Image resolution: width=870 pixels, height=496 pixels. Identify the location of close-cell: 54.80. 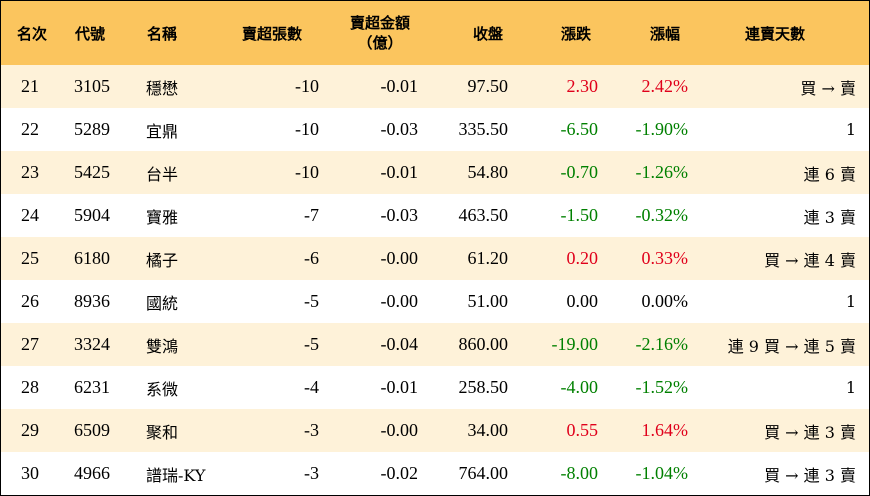
(488, 172).